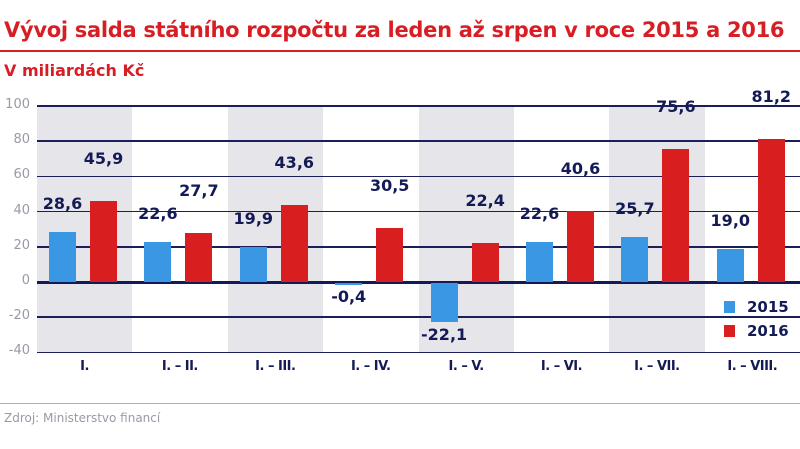 This screenshot has height=449, width=800. I want to click on source-note: Zdroj: Ministerstvo financí, so click(82, 418).